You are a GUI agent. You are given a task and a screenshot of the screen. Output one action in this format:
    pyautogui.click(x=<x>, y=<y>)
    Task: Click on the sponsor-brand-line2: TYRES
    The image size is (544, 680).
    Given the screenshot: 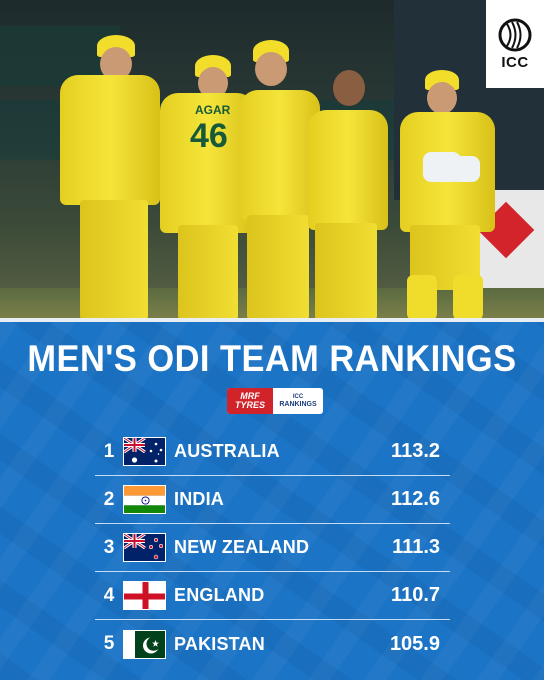 What is the action you would take?
    pyautogui.click(x=249, y=405)
    